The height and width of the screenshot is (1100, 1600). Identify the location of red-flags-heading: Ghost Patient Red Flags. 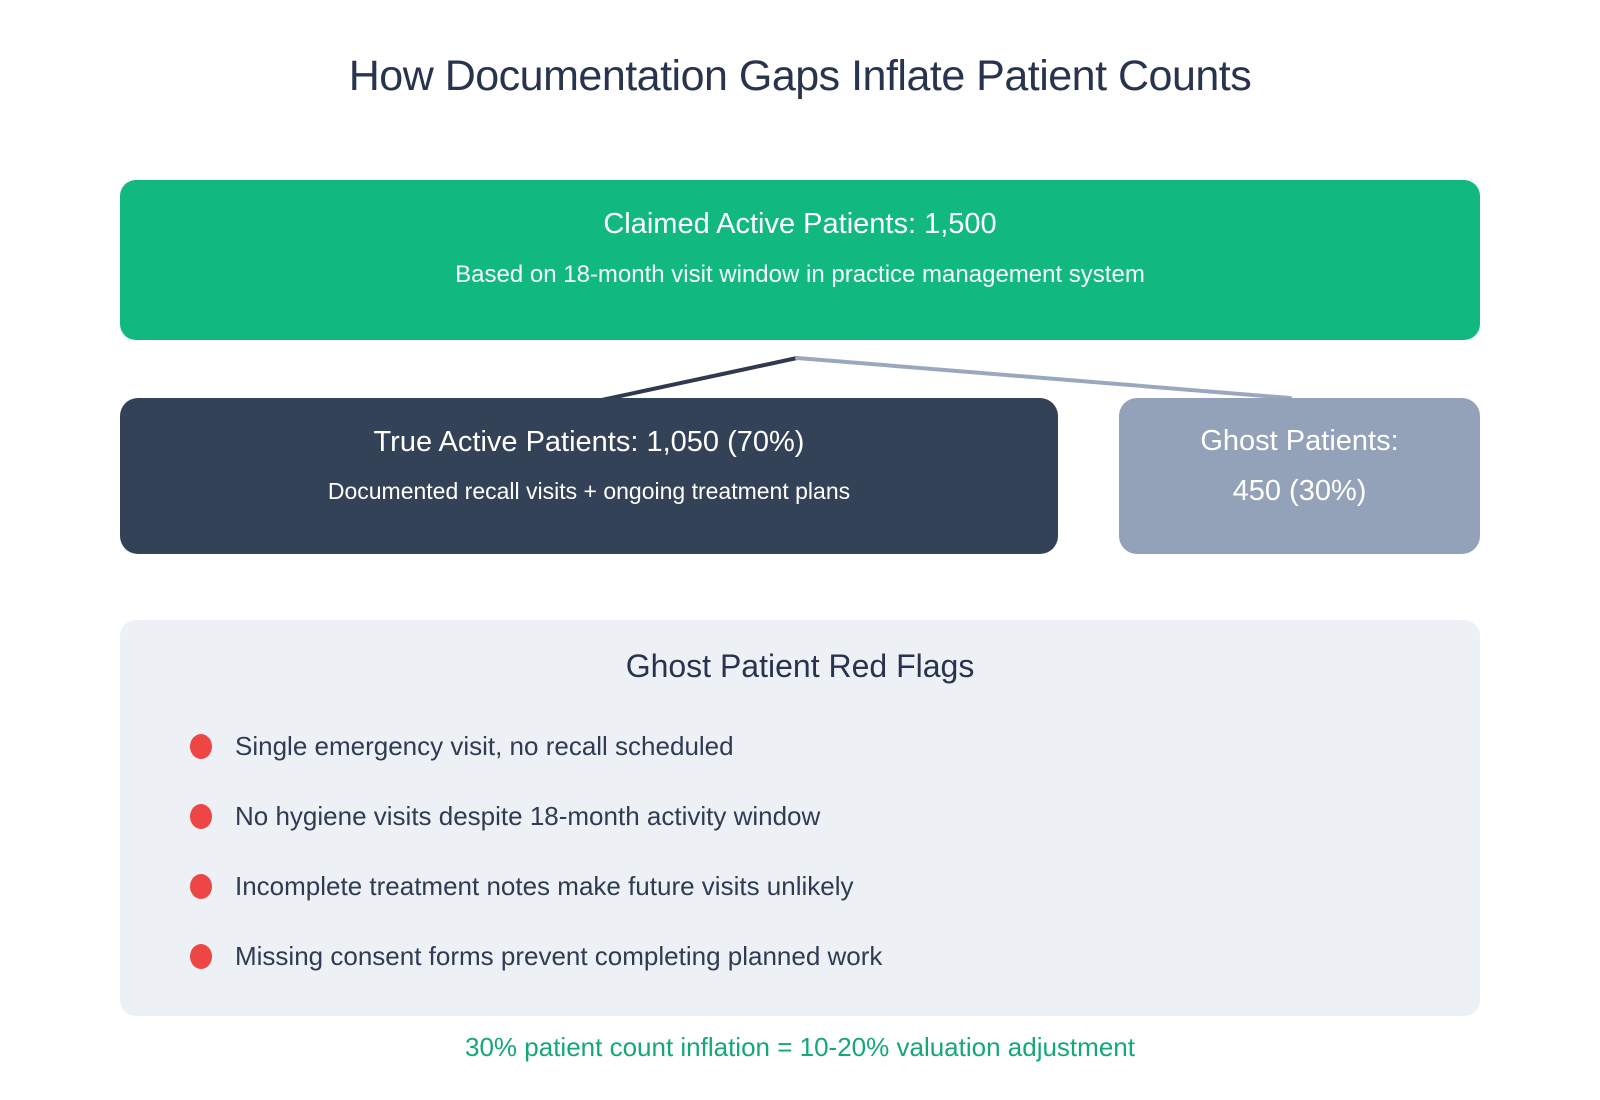
(800, 666).